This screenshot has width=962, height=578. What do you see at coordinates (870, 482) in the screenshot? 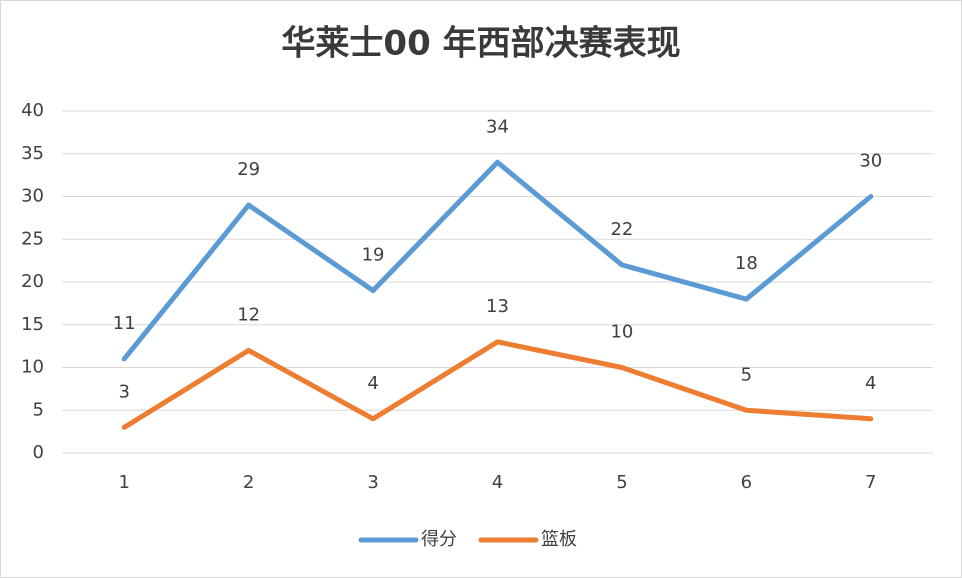
I see `x-tick-label: 7` at bounding box center [870, 482].